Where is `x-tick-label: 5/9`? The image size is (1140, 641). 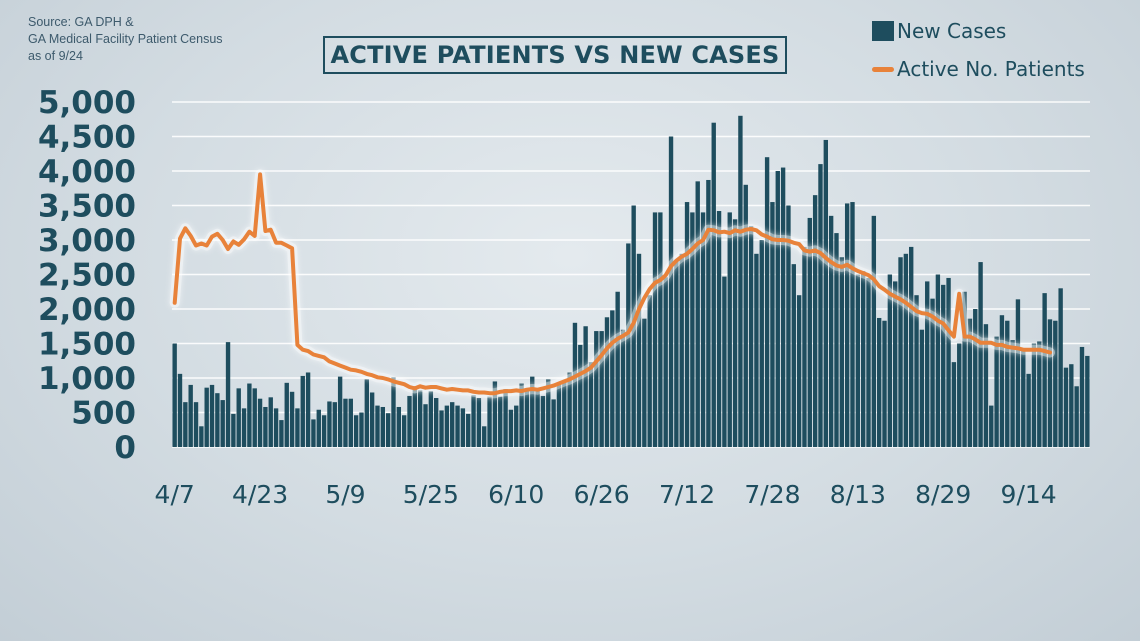 x-tick-label: 5/9 is located at coordinates (345, 494).